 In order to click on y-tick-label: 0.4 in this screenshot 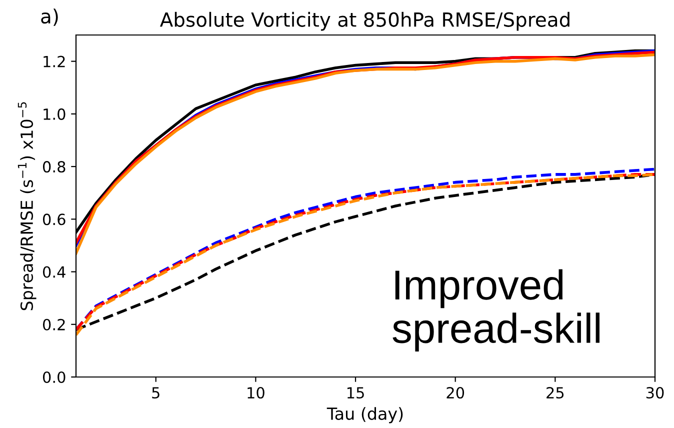, I will do `click(54, 272)`.